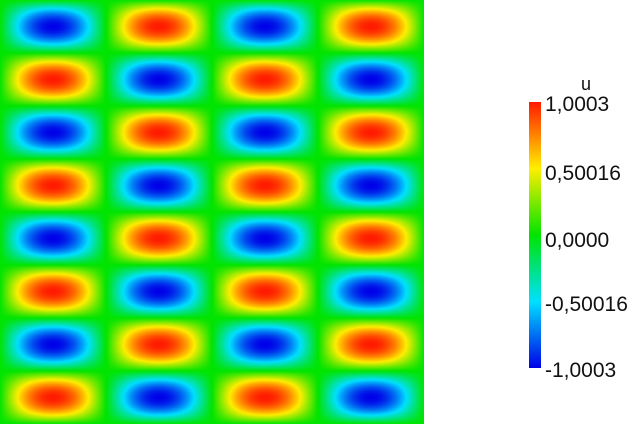 This screenshot has width=640, height=424. What do you see at coordinates (586, 304) in the screenshot?
I see `colorbar-tick-lower: -0,50016` at bounding box center [586, 304].